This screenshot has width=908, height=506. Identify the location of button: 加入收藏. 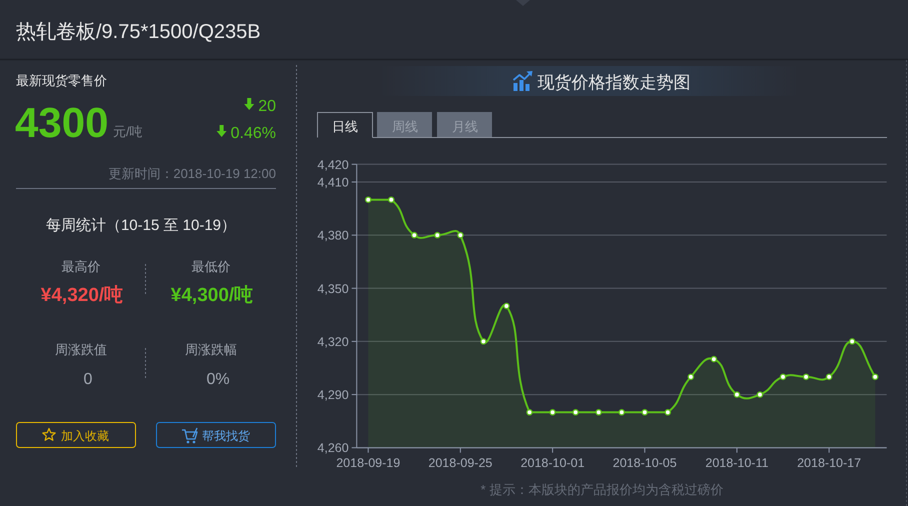
(76, 435).